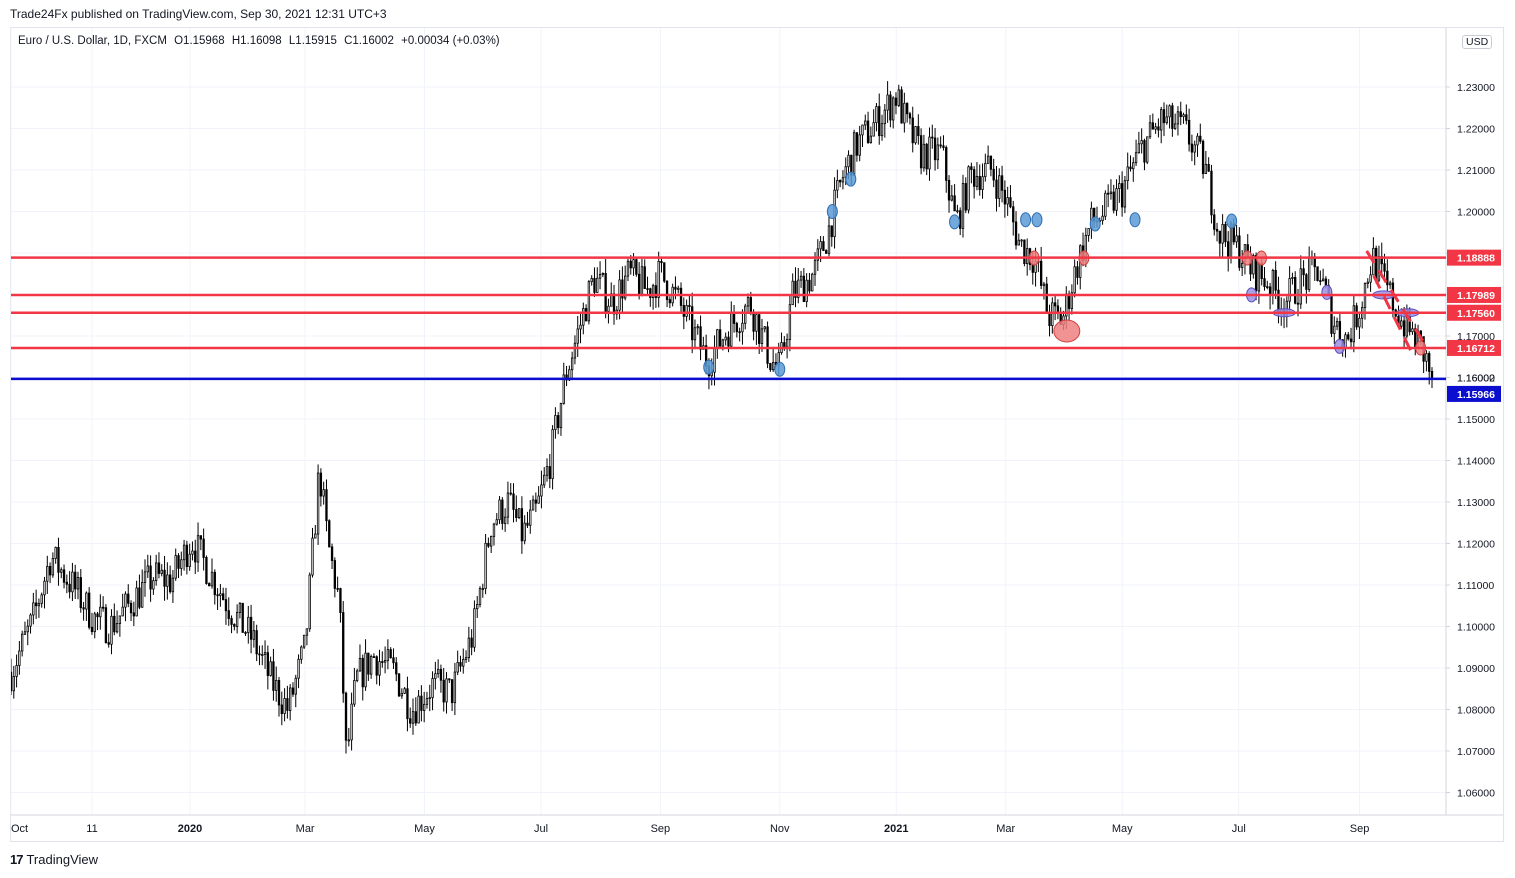 This screenshot has height=878, width=1515. I want to click on y-tick-label: 1.06000, so click(1476, 794).